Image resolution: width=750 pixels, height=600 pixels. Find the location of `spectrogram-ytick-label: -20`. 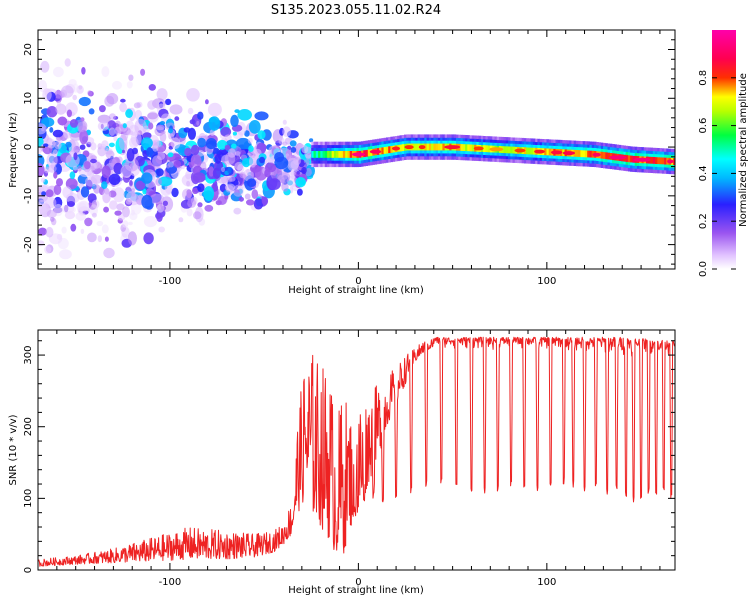

spectrogram-ytick-label: -20 is located at coordinates (28, 244).